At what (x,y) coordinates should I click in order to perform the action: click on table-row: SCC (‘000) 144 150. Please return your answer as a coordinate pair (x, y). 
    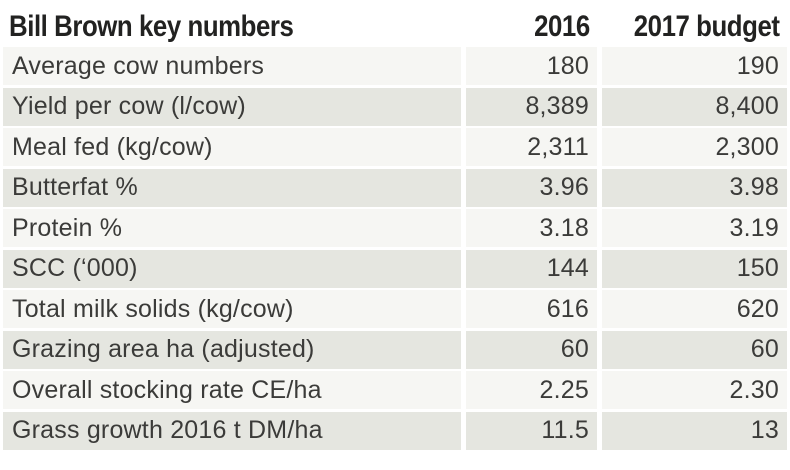
    Looking at the image, I should click on (395, 268).